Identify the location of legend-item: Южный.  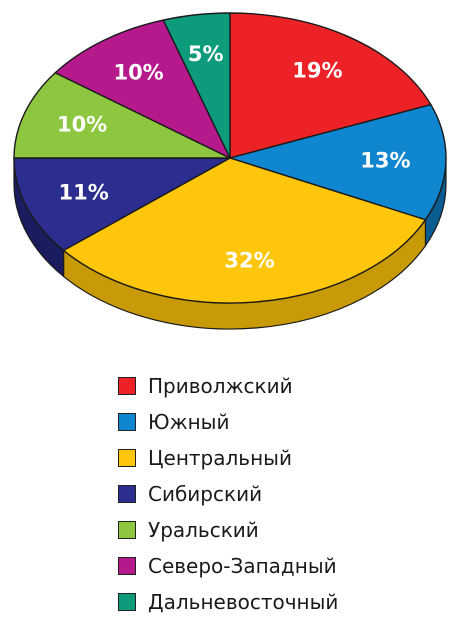
(288, 422).